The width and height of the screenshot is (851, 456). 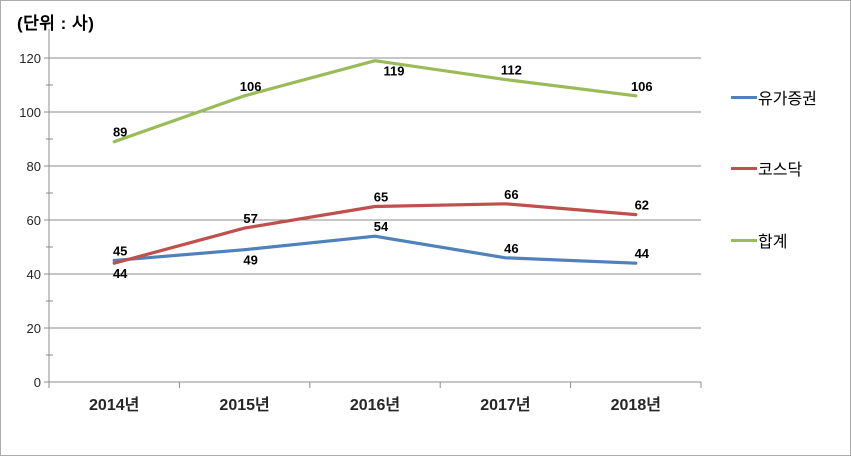 What do you see at coordinates (381, 226) in the screenshot?
I see `data-label-series0: 54` at bounding box center [381, 226].